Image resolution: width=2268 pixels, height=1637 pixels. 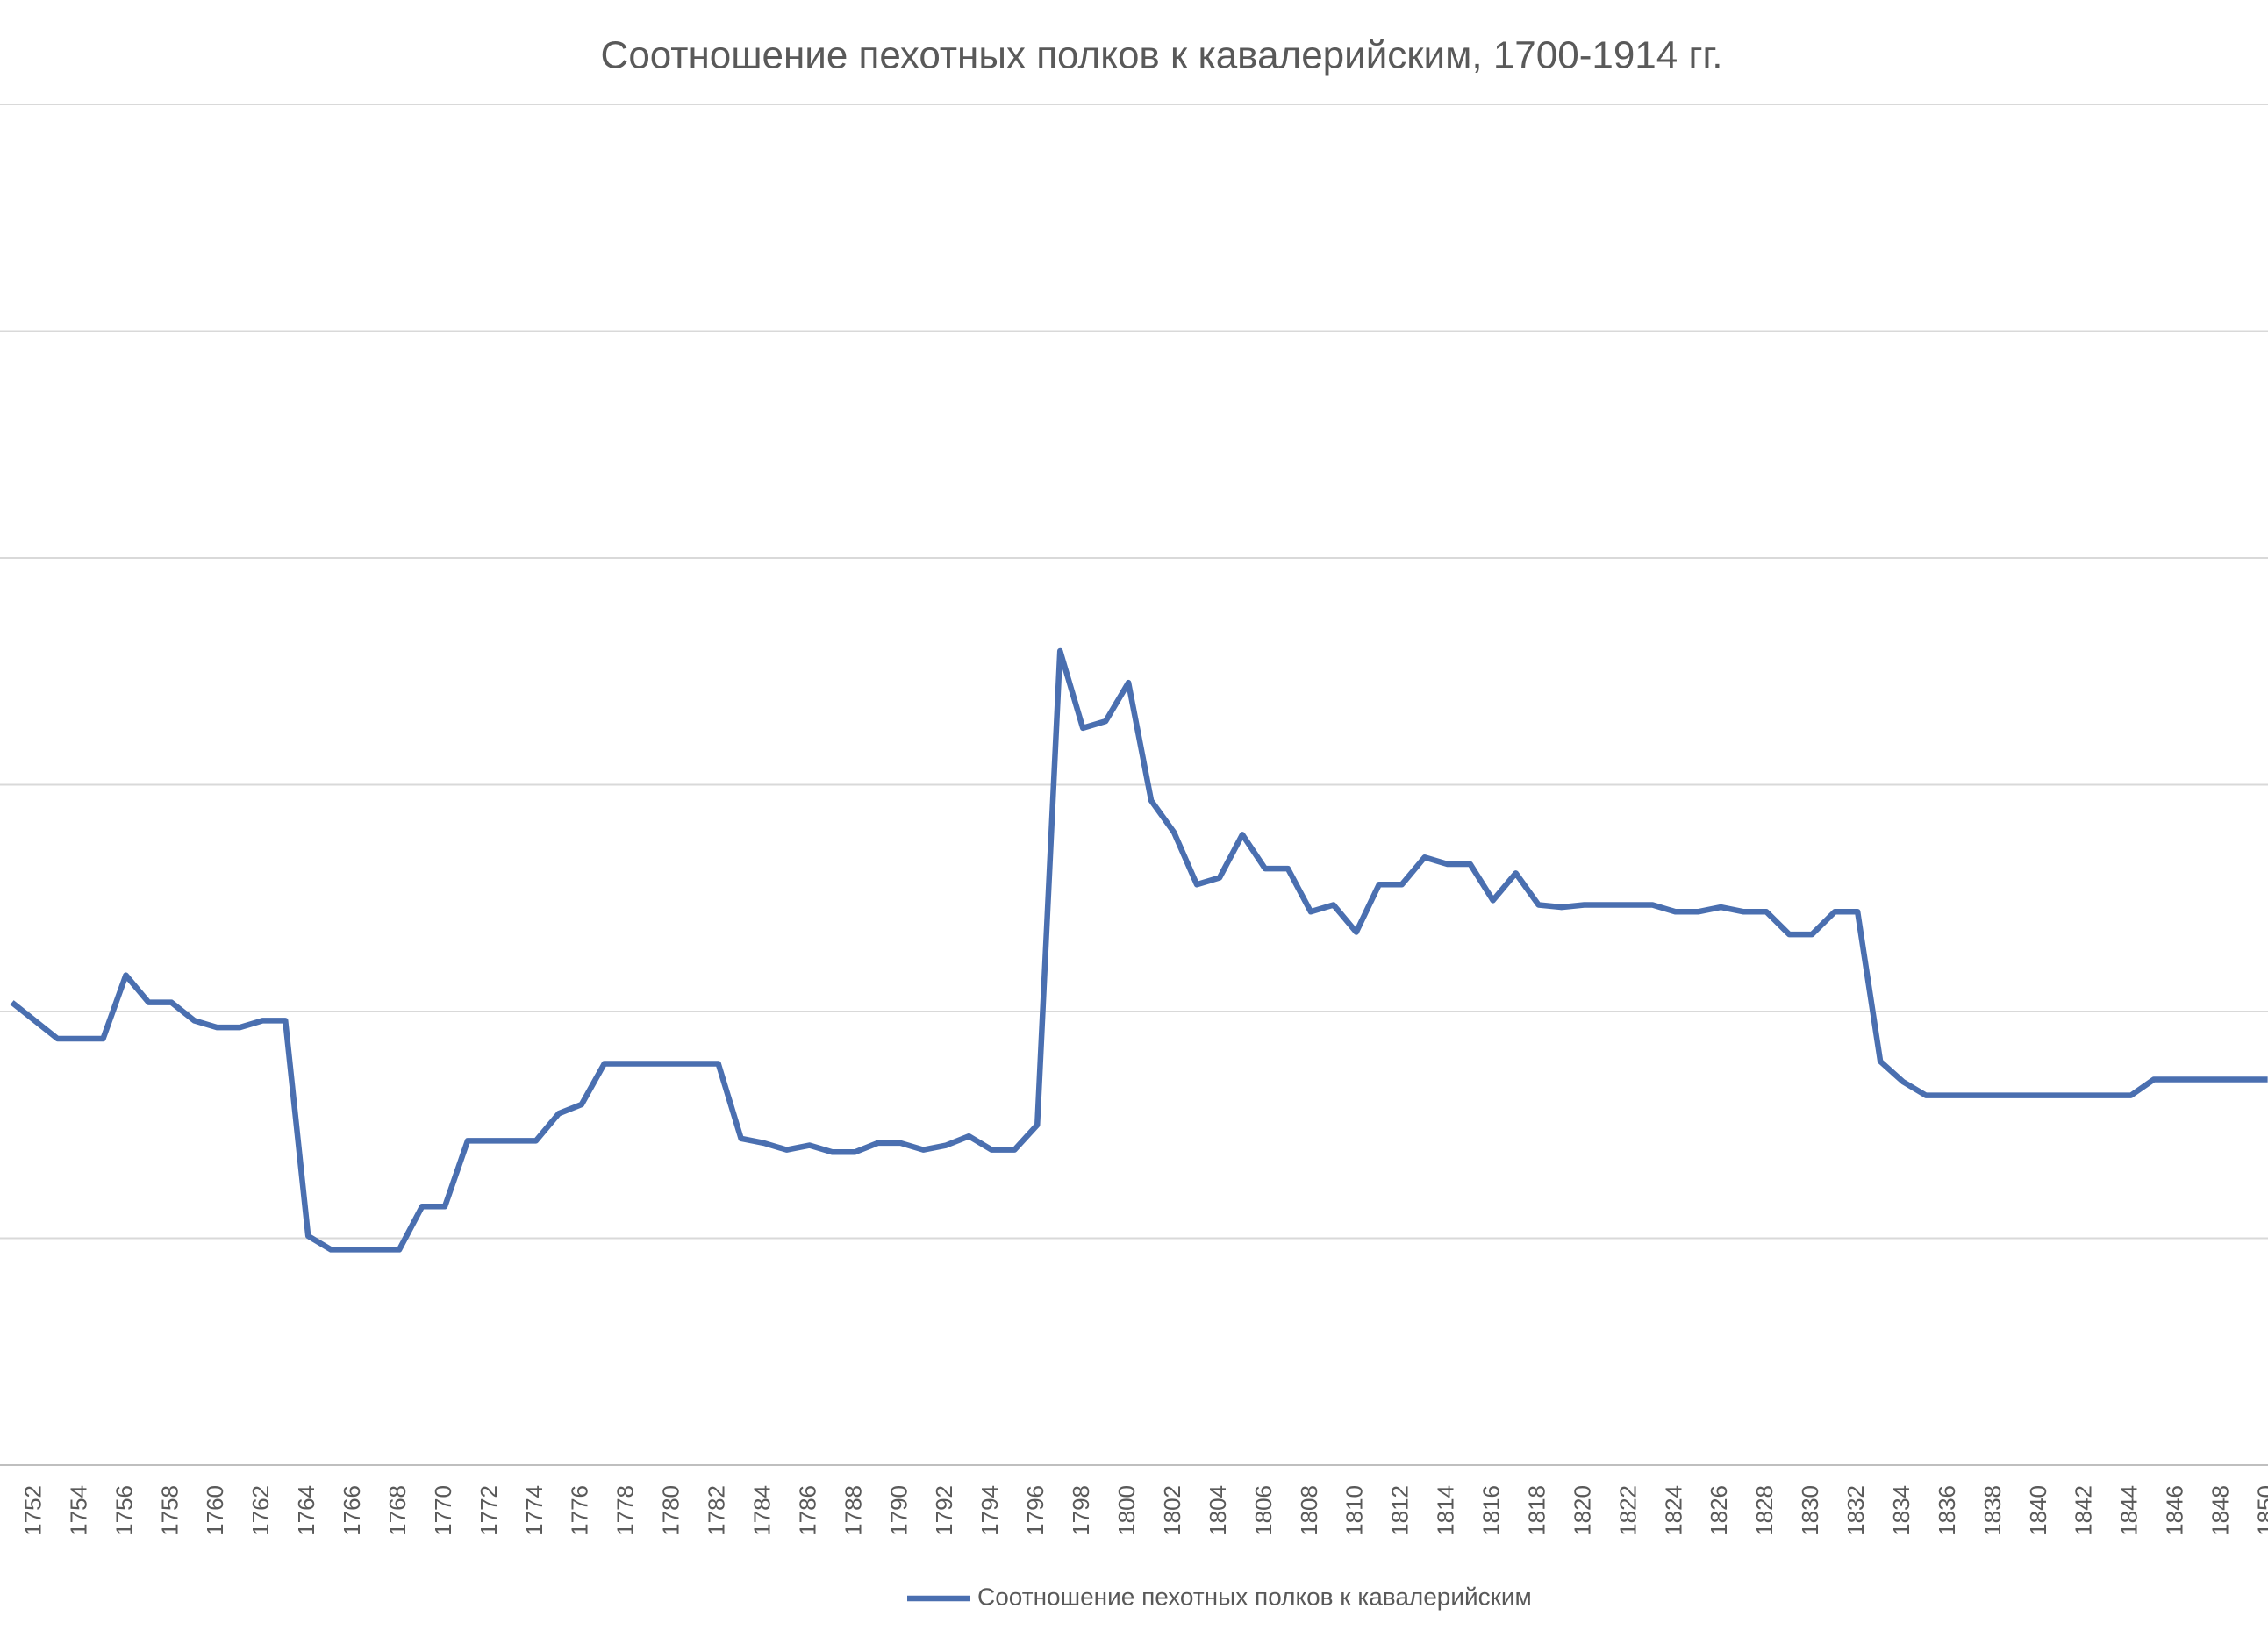 What do you see at coordinates (2175, 1510) in the screenshot?
I see `x-tick-label: 1846` at bounding box center [2175, 1510].